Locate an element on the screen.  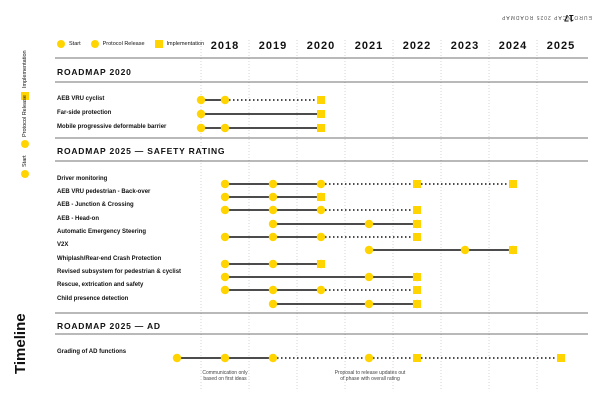
row-label: Mobile progressive deformable barrier is located at coordinates (112, 127).